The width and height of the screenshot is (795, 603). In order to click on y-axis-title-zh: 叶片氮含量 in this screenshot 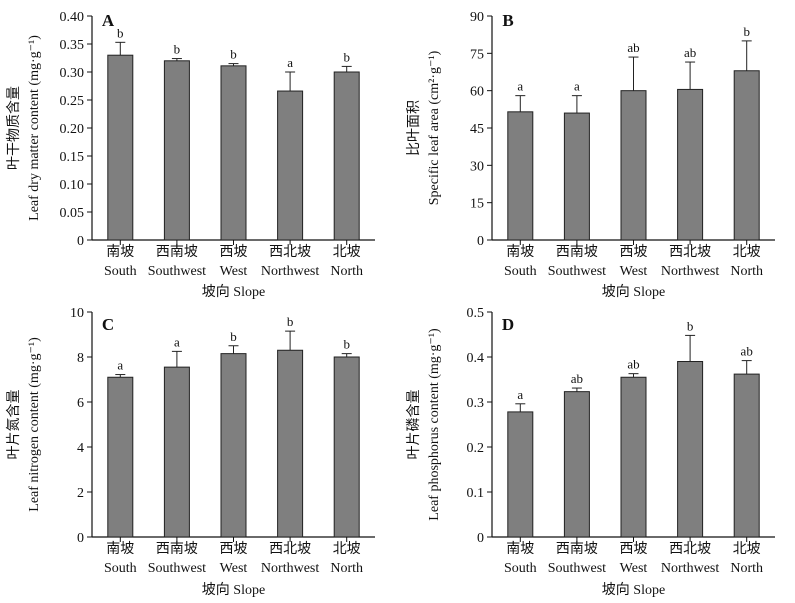, I will do `click(14, 425)`.